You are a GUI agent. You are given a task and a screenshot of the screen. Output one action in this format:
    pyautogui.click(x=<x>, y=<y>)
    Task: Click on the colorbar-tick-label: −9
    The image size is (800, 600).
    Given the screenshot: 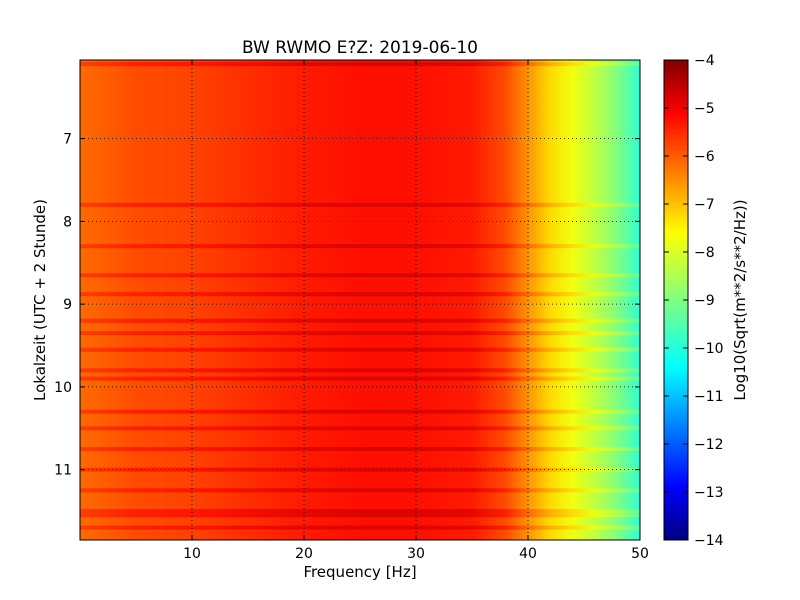 What is the action you would take?
    pyautogui.click(x=704, y=301)
    